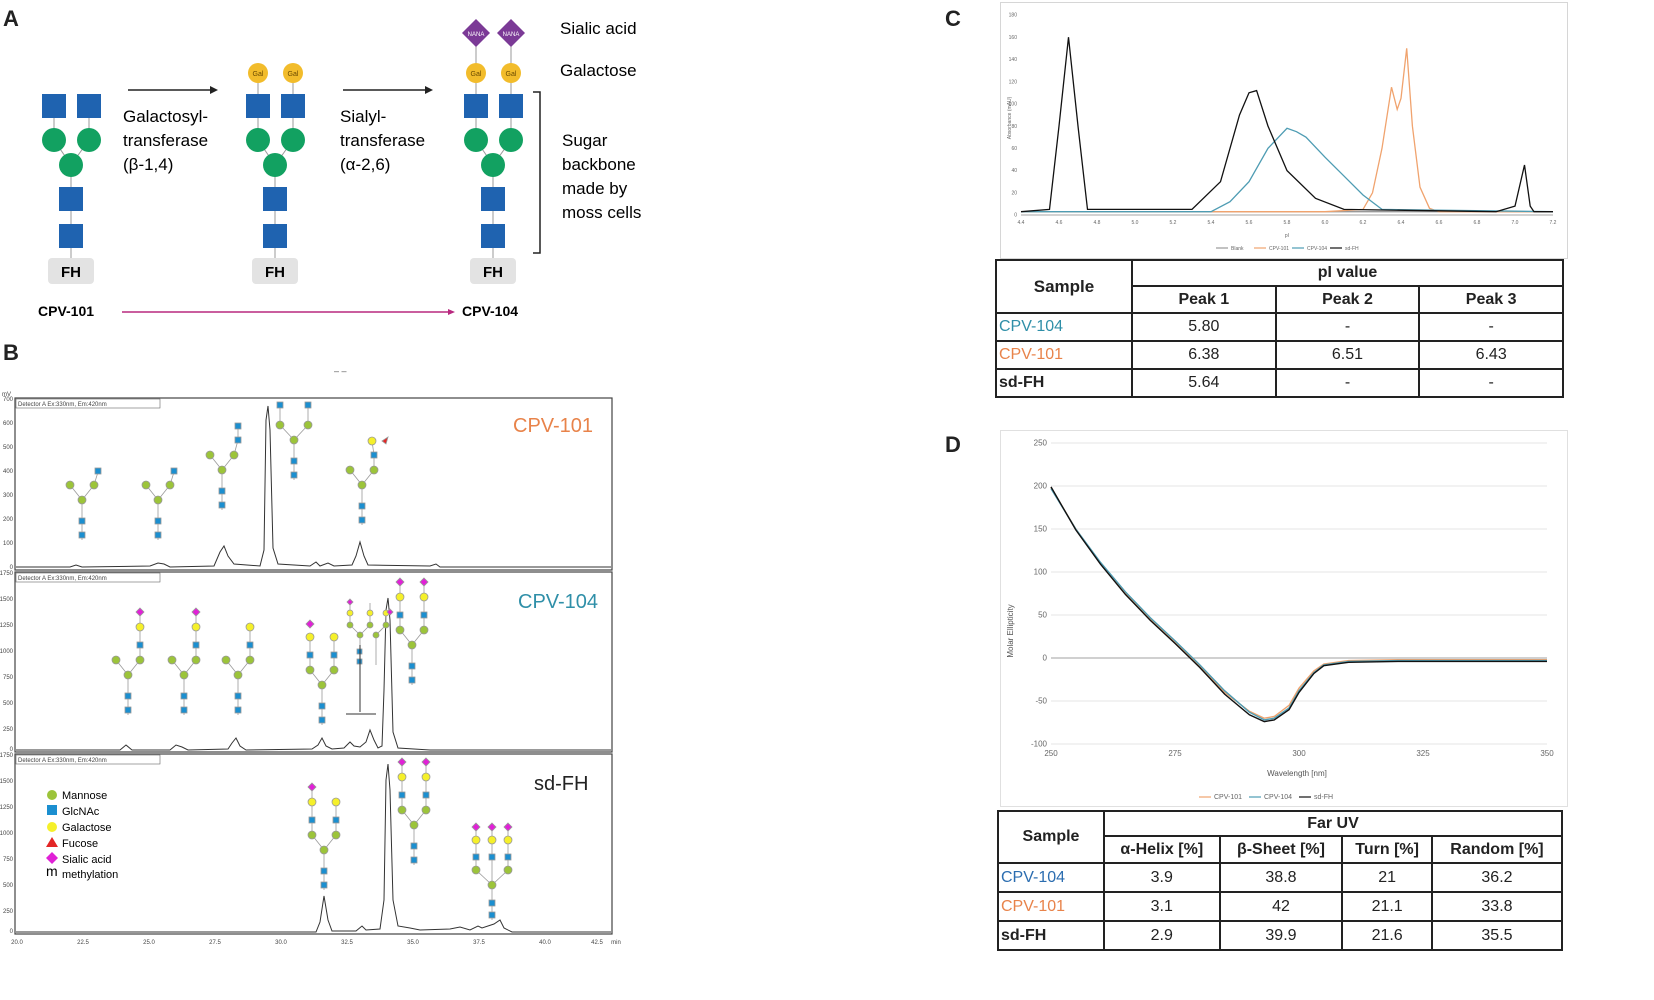 This screenshot has height=1000, width=1654. What do you see at coordinates (1333, 823) in the screenshot?
I see `far-uv-group-header: Far UV` at bounding box center [1333, 823].